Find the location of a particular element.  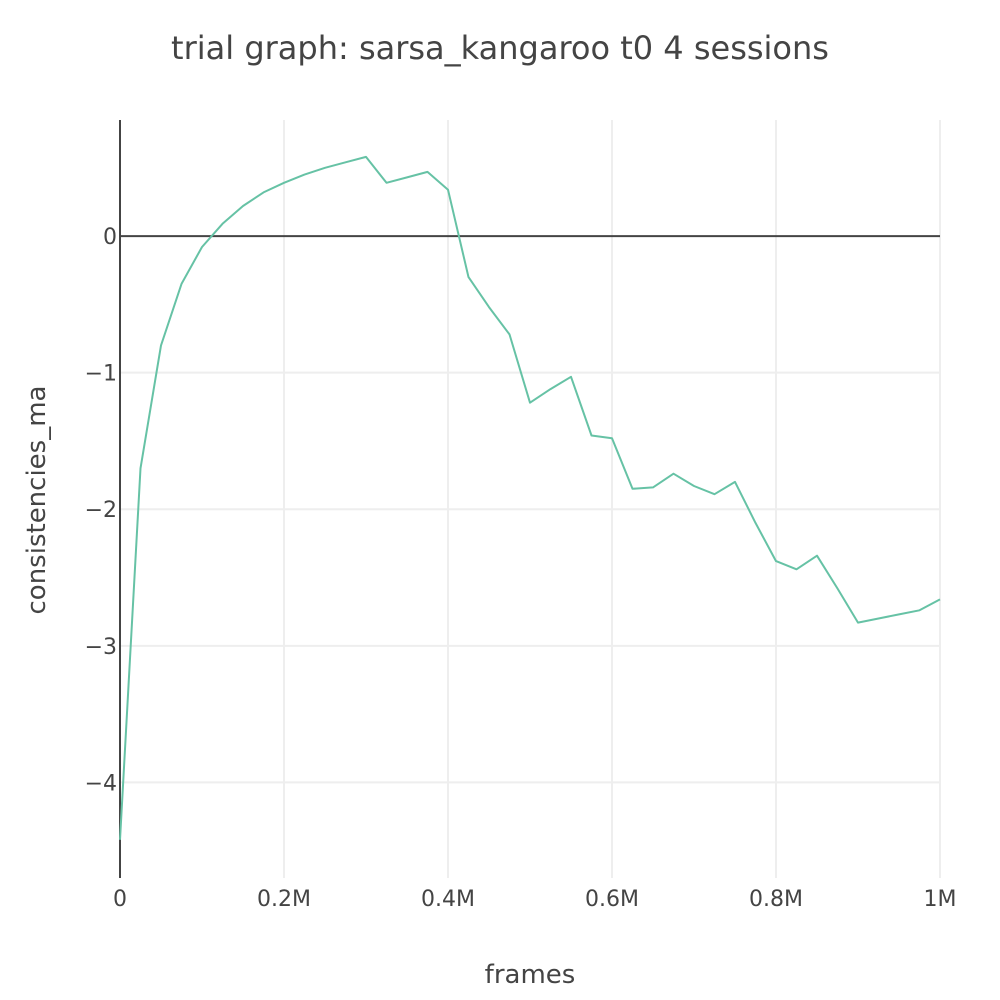

x-tick-label: 0 is located at coordinates (120, 899).